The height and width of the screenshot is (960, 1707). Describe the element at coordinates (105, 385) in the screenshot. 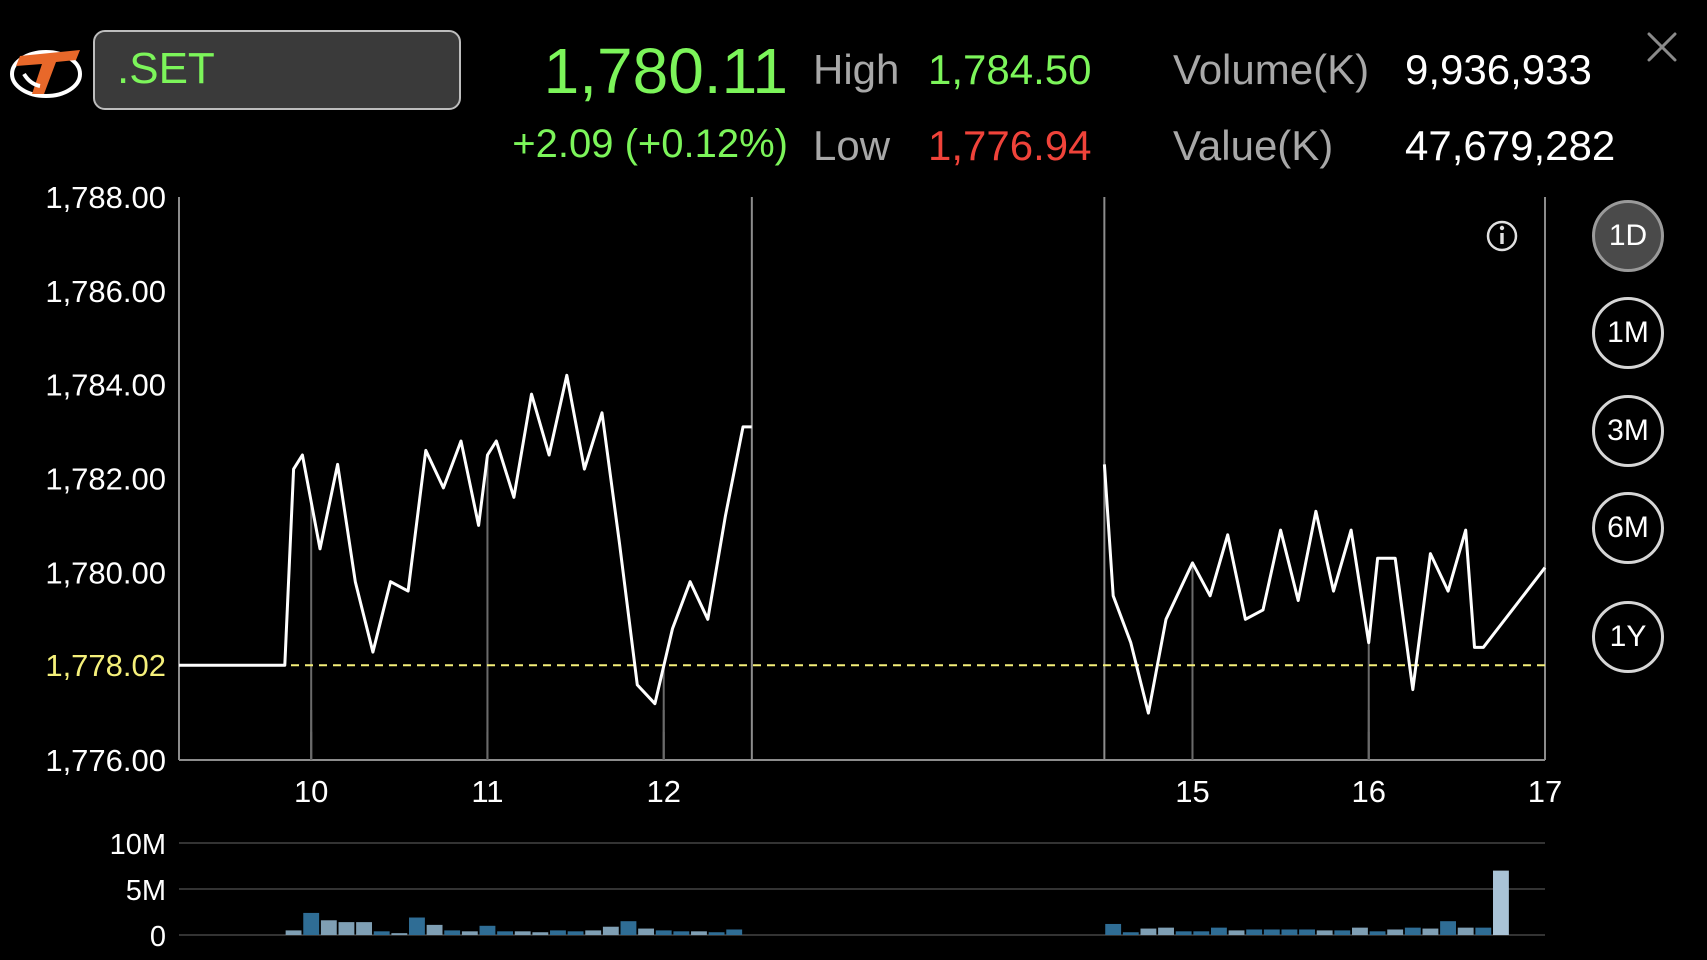

I see `y-tick-label: 1,784.00` at that location.